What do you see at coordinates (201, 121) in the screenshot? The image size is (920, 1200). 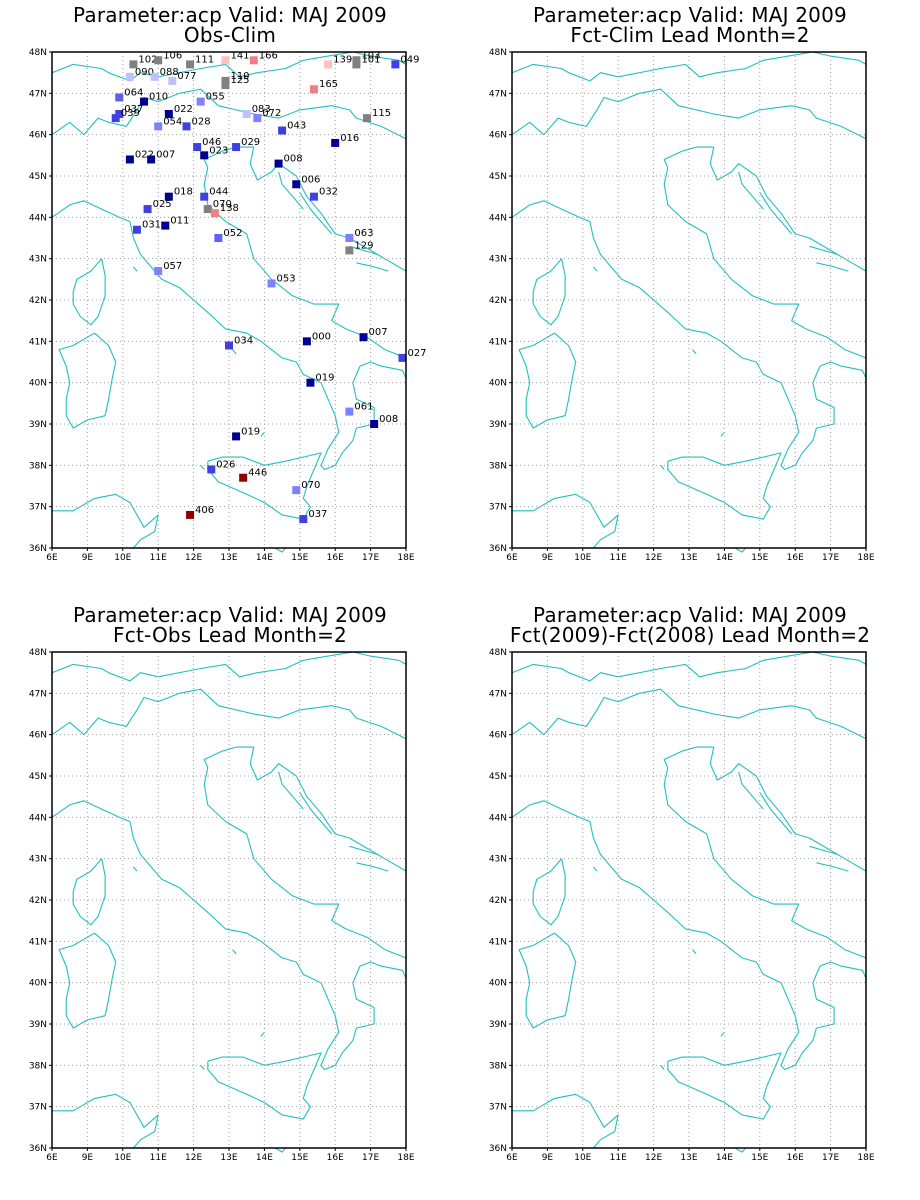 I see `station-label: 028` at bounding box center [201, 121].